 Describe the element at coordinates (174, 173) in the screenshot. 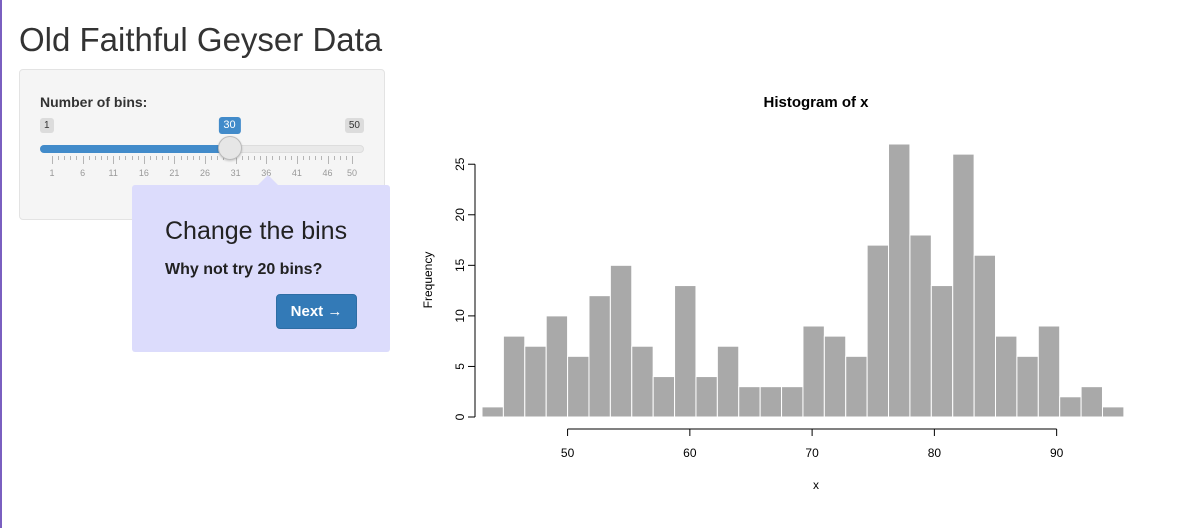

I see `slider-tick-label: 21` at that location.